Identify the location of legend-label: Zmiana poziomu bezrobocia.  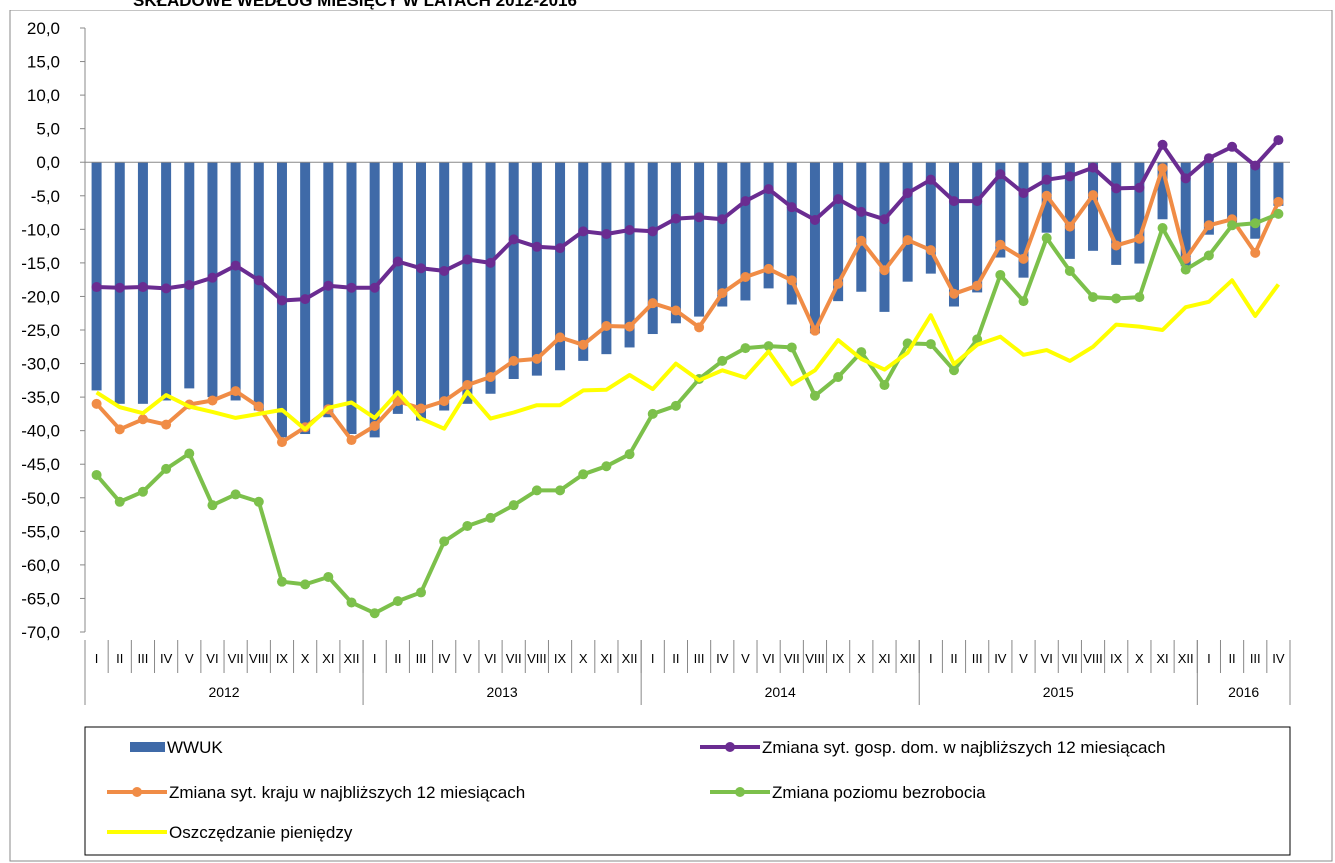
(879, 792).